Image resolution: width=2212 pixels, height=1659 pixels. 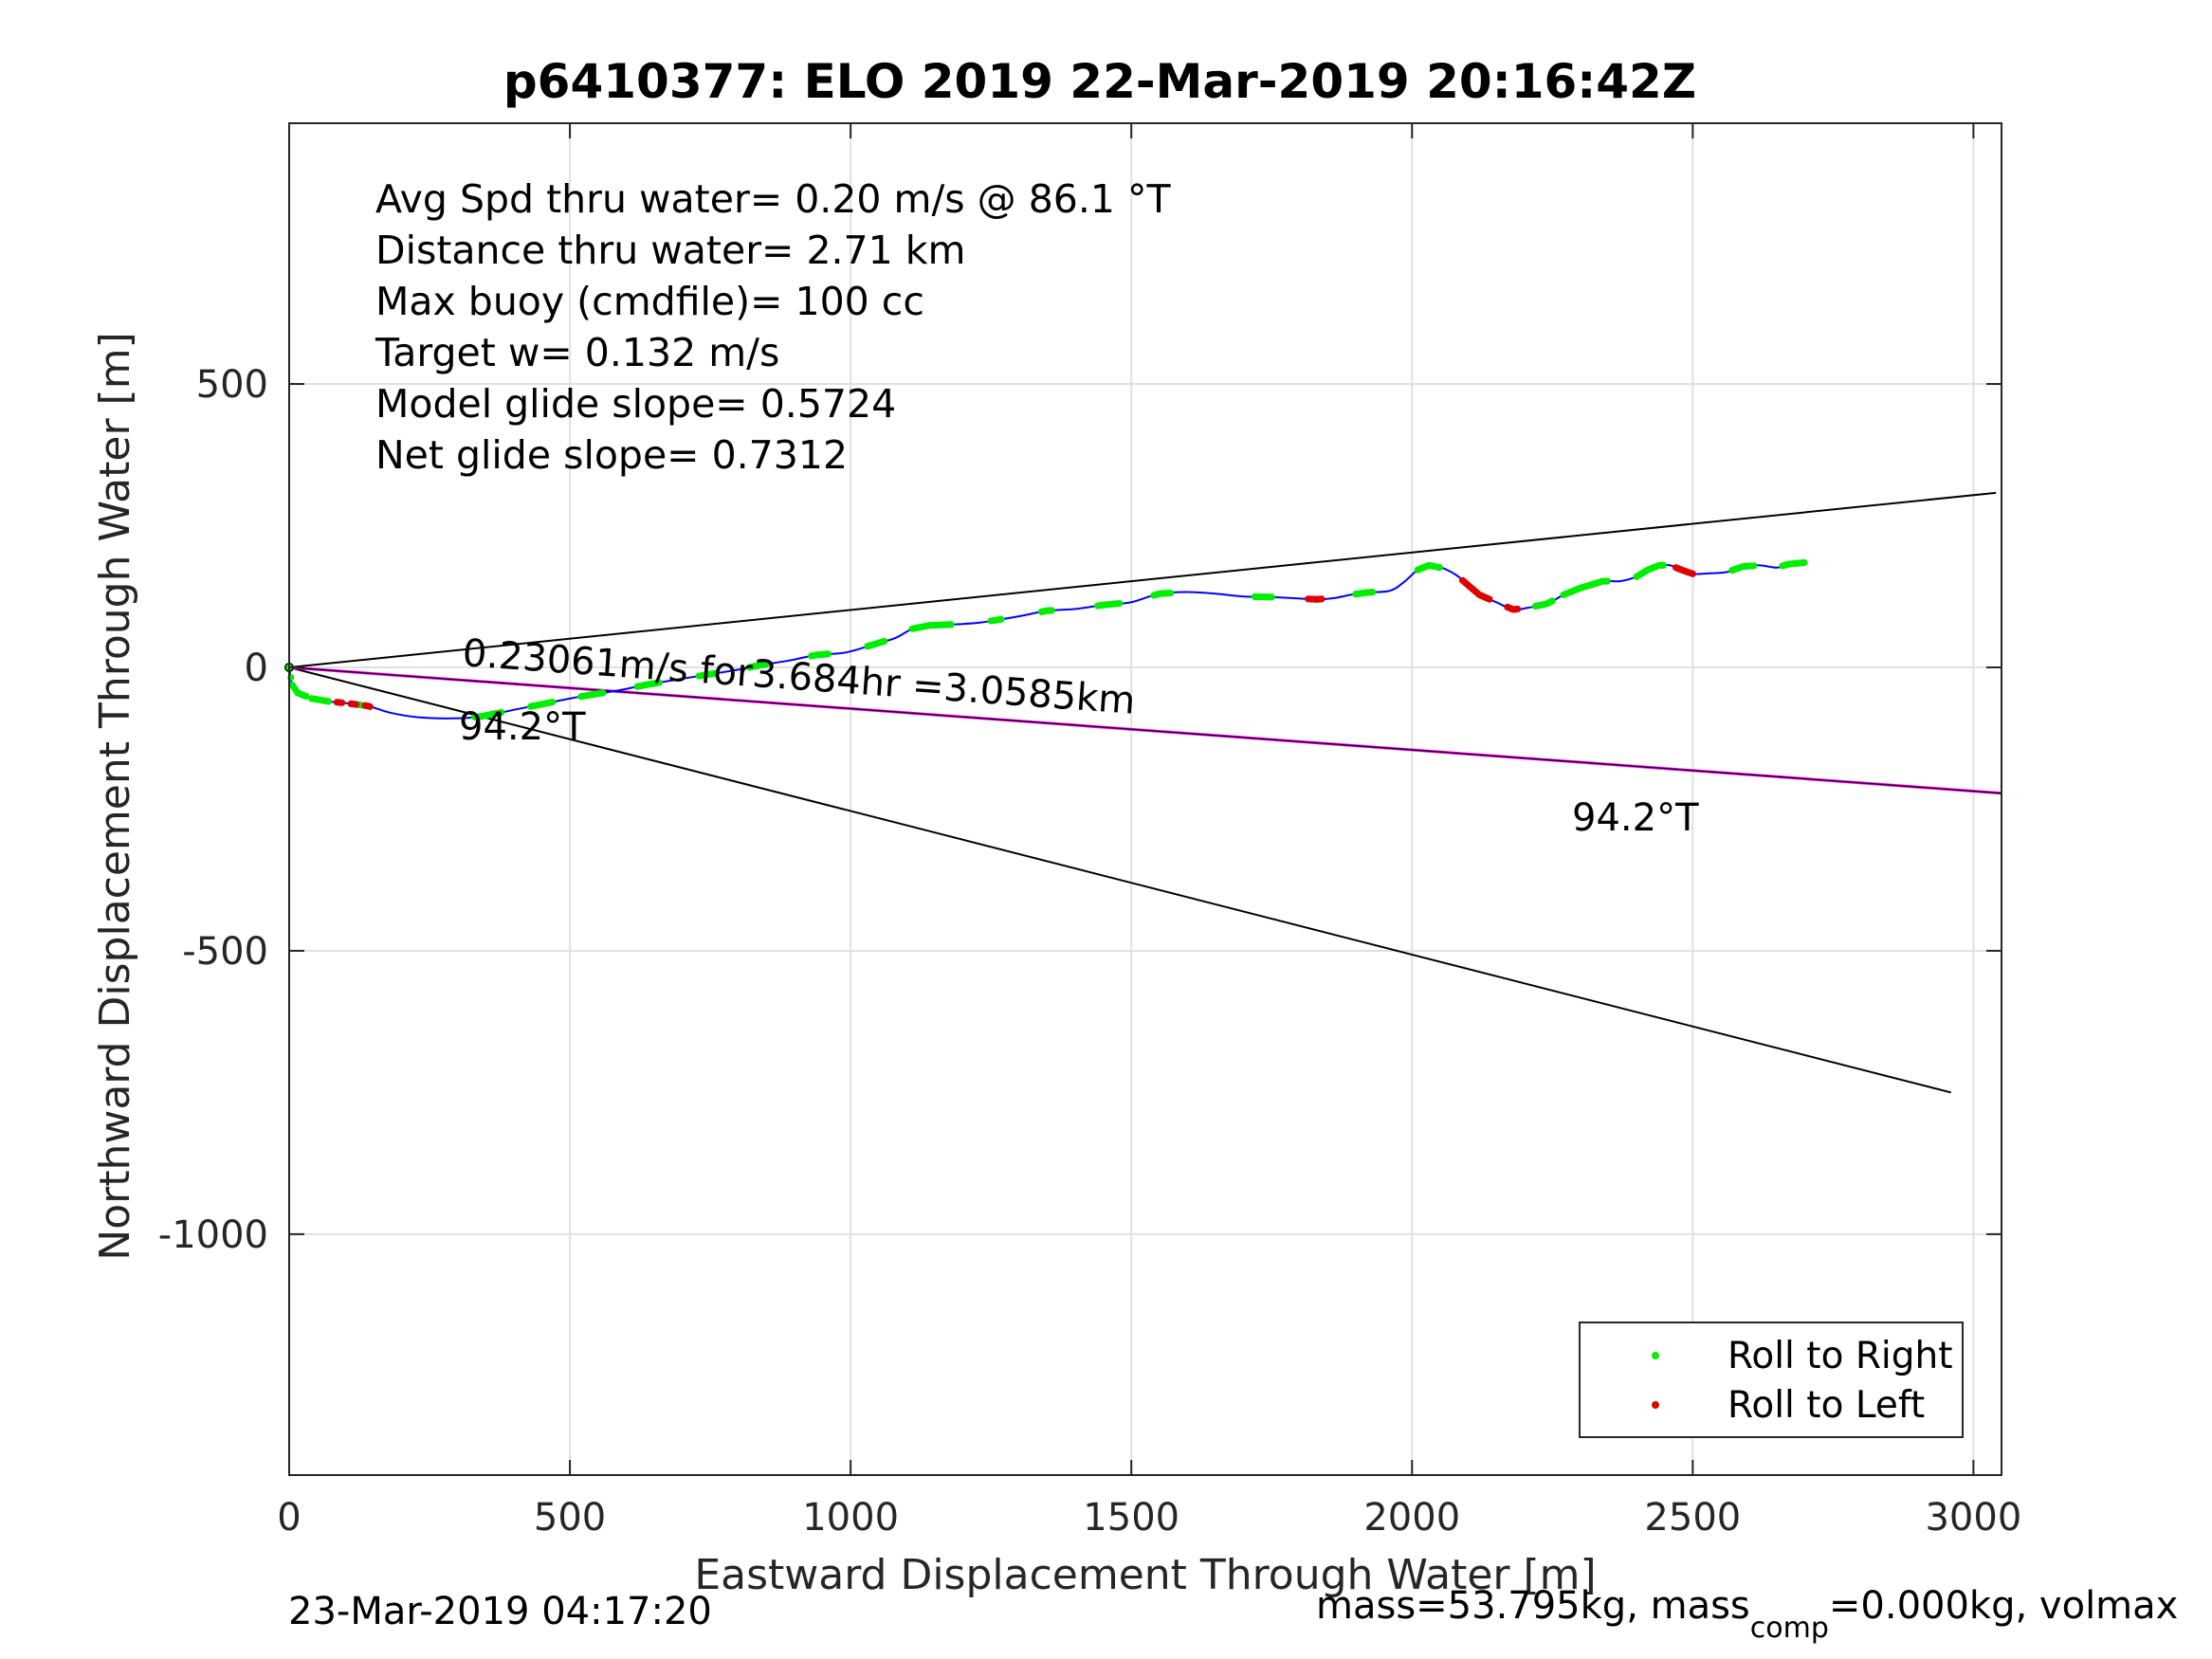 I want to click on y-tick-label: -1000, so click(x=213, y=1235).